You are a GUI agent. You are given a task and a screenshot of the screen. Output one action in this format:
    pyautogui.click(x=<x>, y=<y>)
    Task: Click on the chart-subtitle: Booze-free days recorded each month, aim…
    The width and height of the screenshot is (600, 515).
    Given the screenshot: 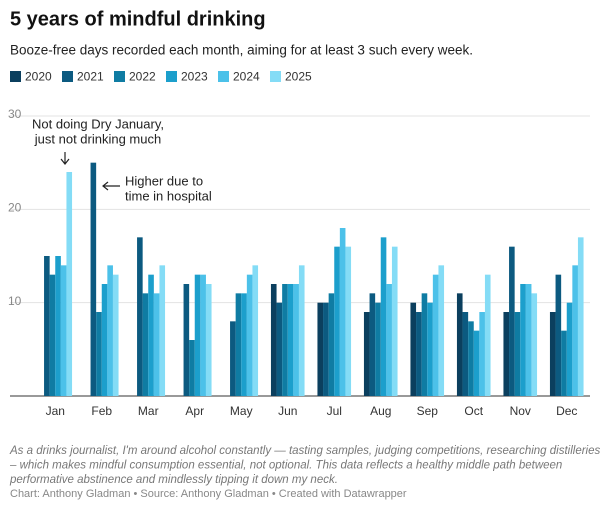 What is the action you would take?
    pyautogui.click(x=241, y=50)
    